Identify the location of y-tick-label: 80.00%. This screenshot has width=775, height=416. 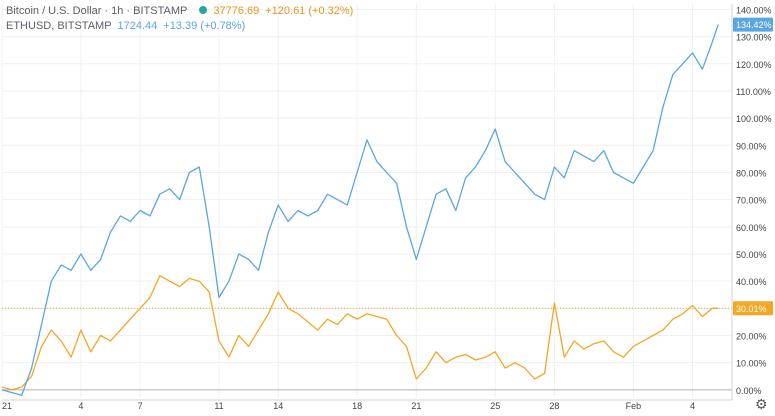
(751, 173).